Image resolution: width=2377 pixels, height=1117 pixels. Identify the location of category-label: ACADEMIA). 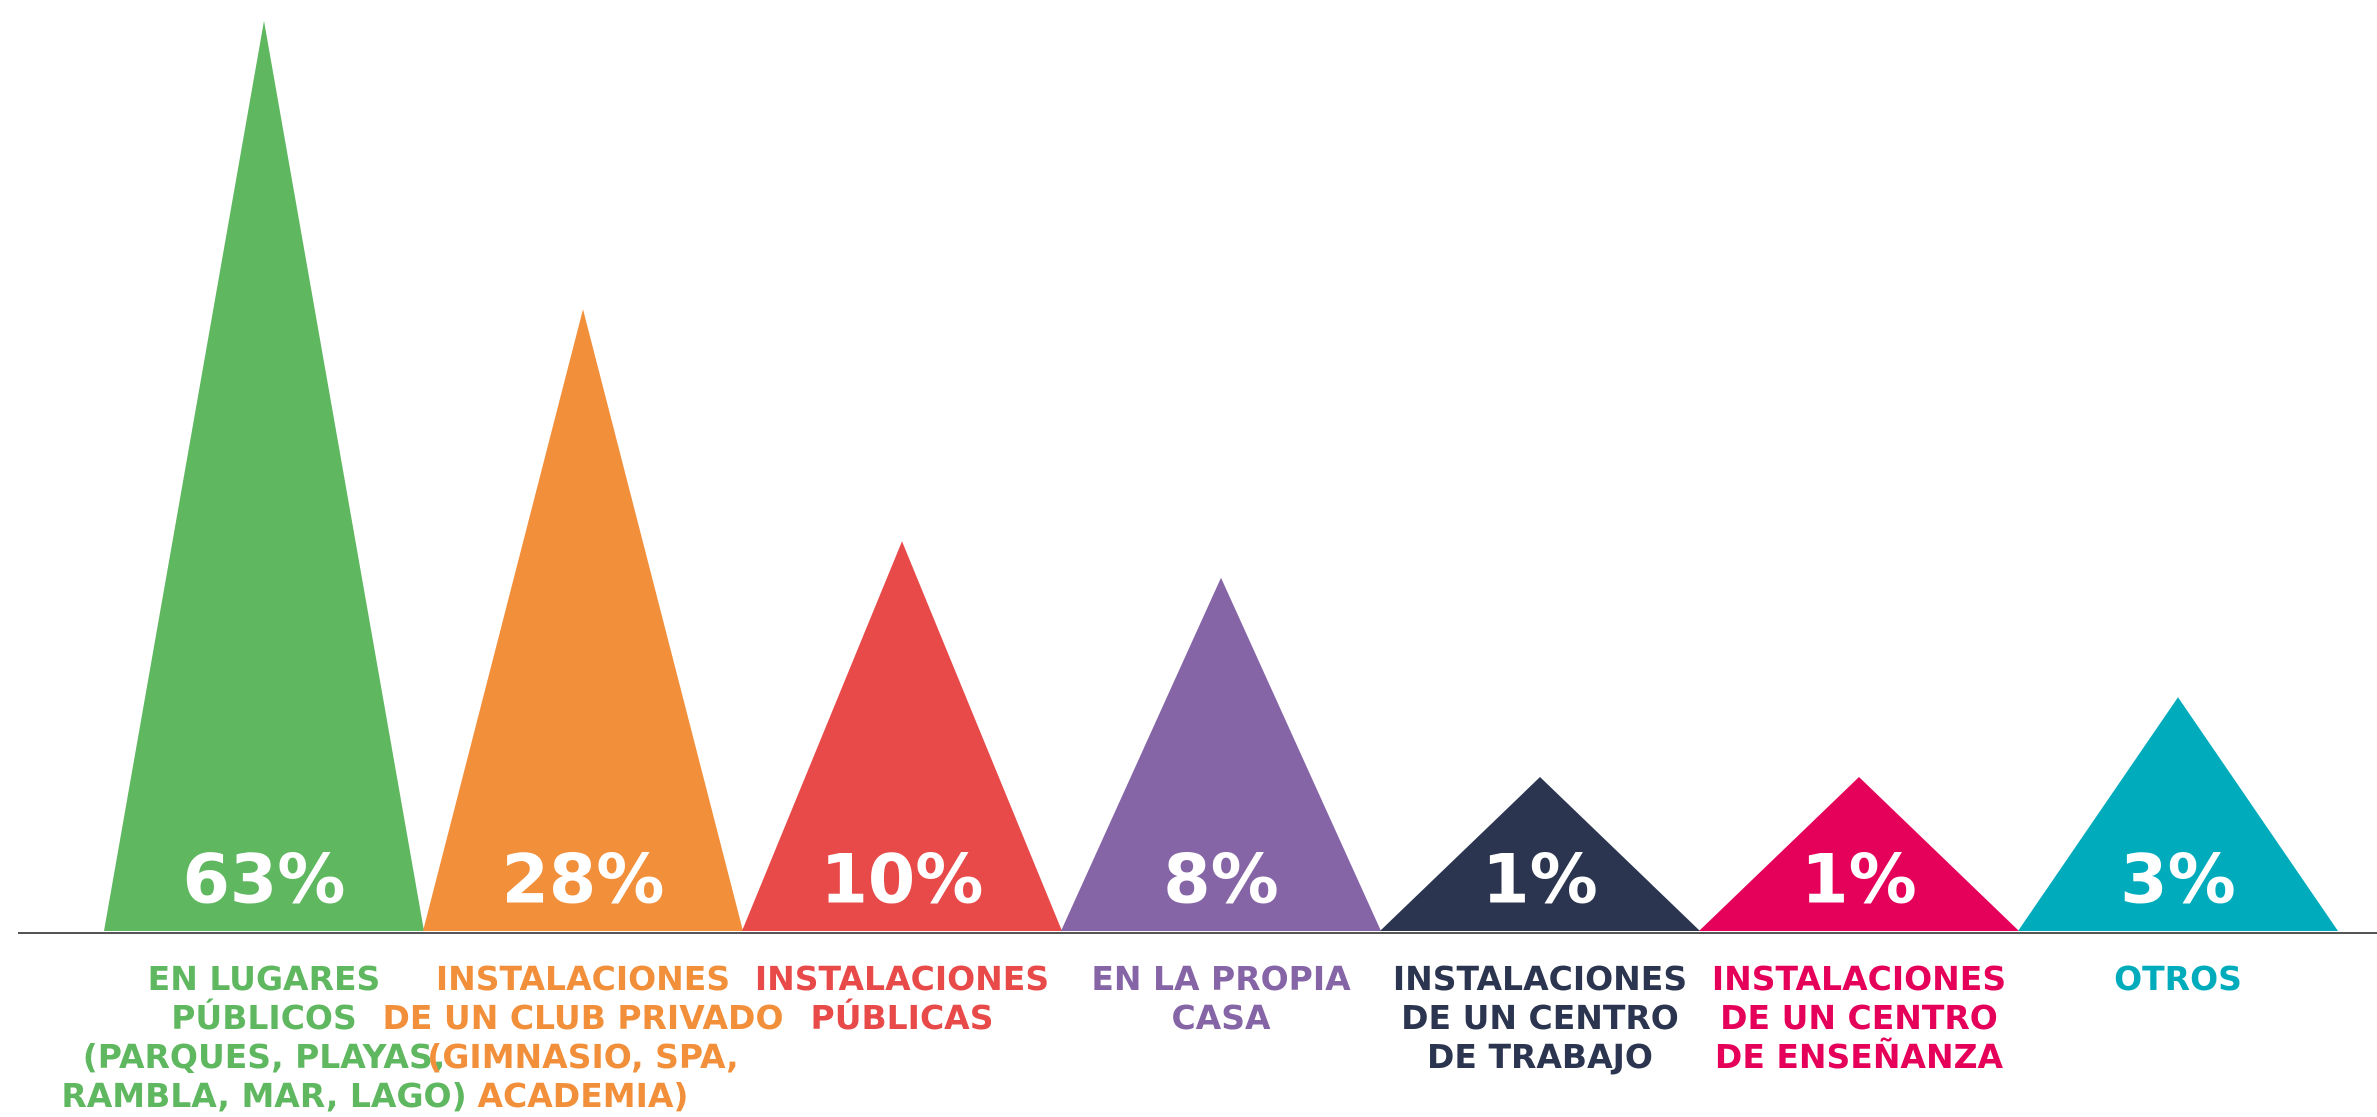
(583, 1095).